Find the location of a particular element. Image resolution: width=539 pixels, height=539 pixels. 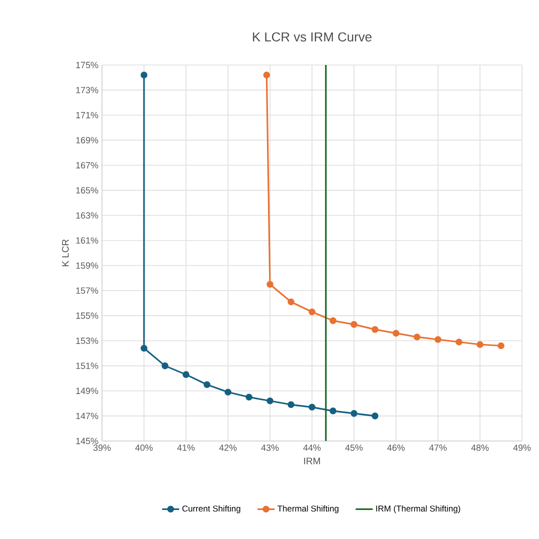

y-tick-label: 167% is located at coordinates (87, 165).